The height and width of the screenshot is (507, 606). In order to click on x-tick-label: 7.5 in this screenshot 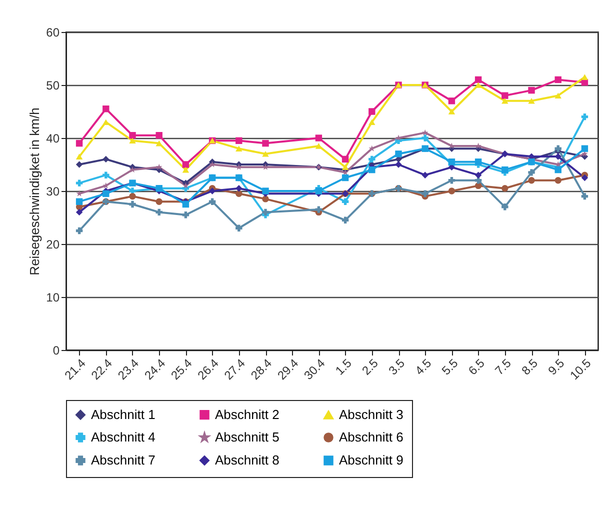, I will do `click(503, 367)`.